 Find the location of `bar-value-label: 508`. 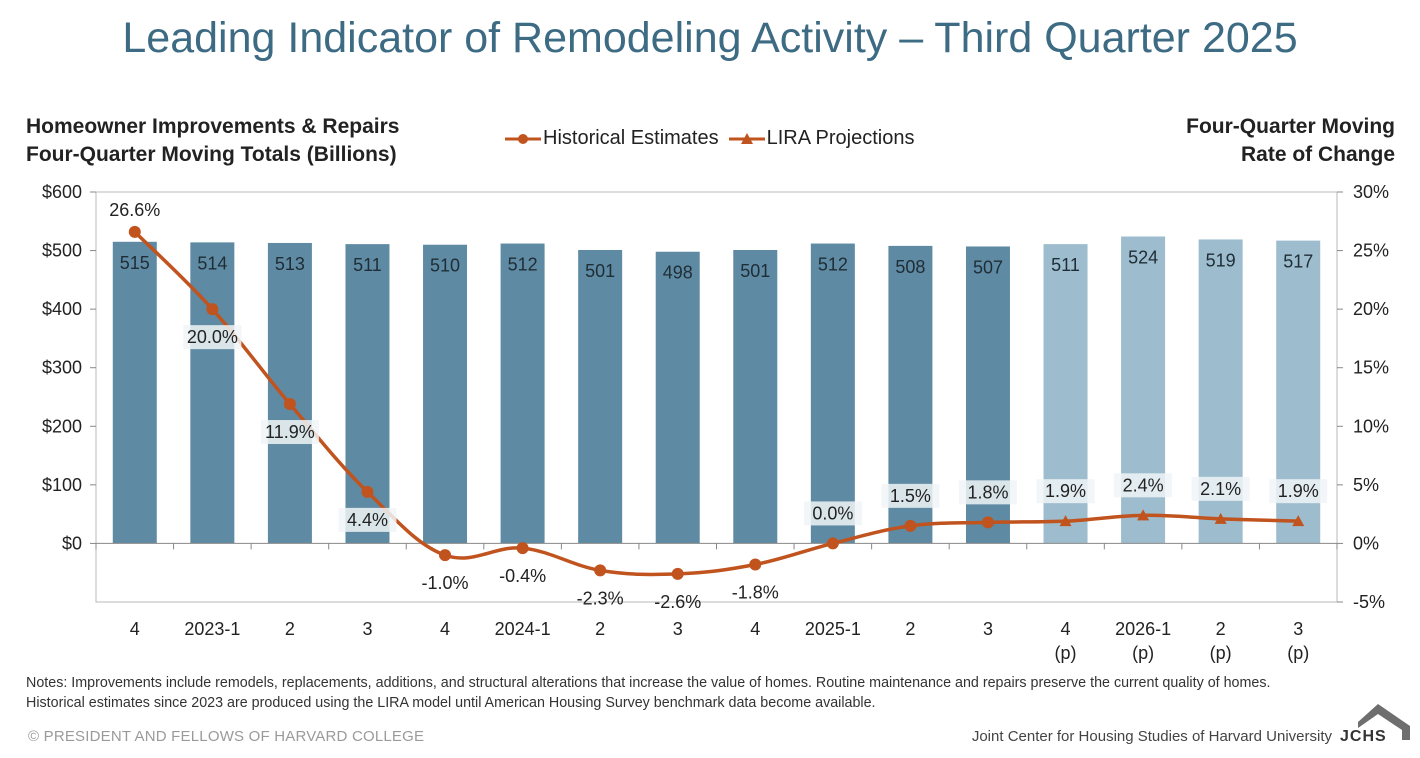

bar-value-label: 508 is located at coordinates (910, 267).